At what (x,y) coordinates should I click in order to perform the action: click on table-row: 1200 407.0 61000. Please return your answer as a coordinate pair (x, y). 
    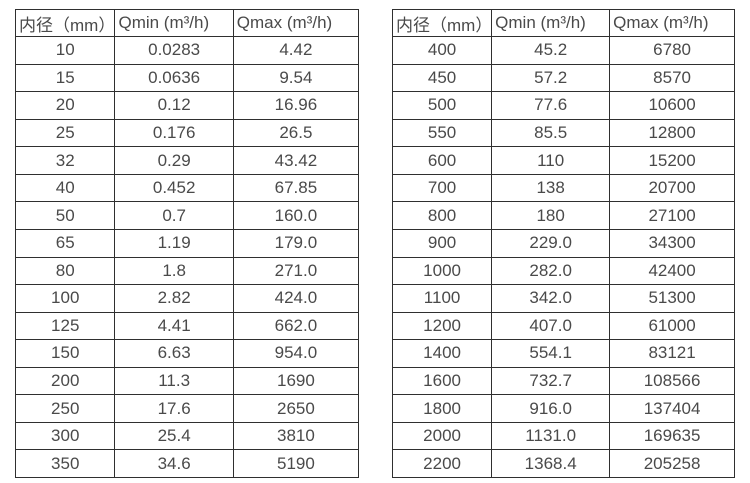
    Looking at the image, I should click on (563, 326).